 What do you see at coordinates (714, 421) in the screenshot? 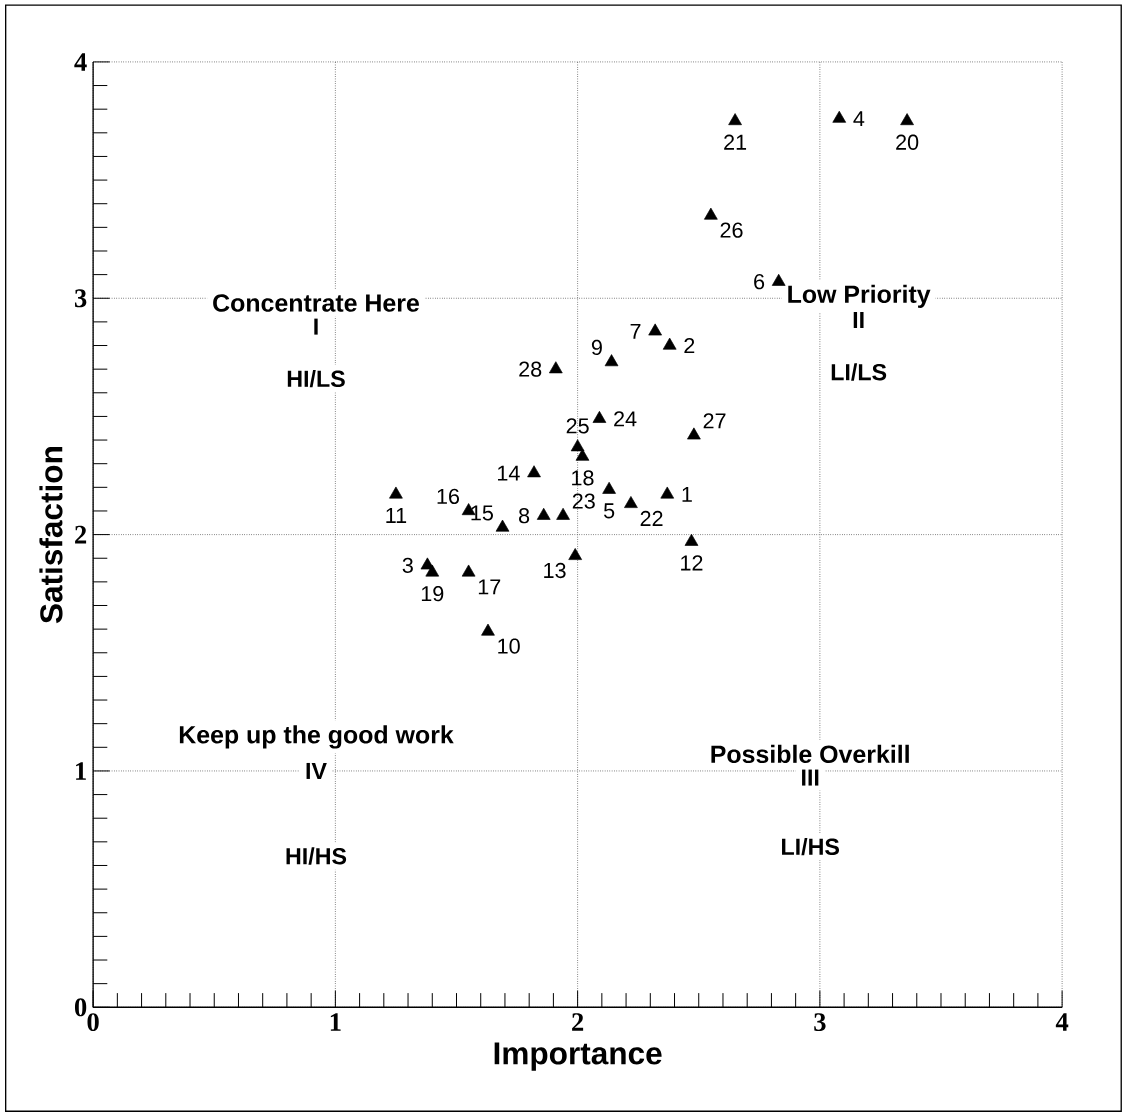
I see `annotation: 27` at bounding box center [714, 421].